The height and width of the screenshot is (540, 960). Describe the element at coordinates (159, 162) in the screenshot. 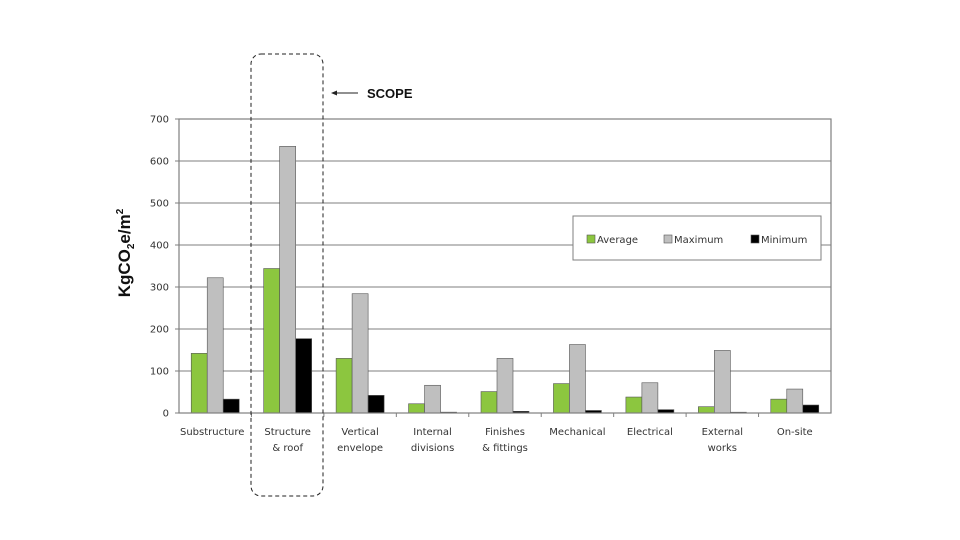

I see `y-tick-label: 600` at that location.